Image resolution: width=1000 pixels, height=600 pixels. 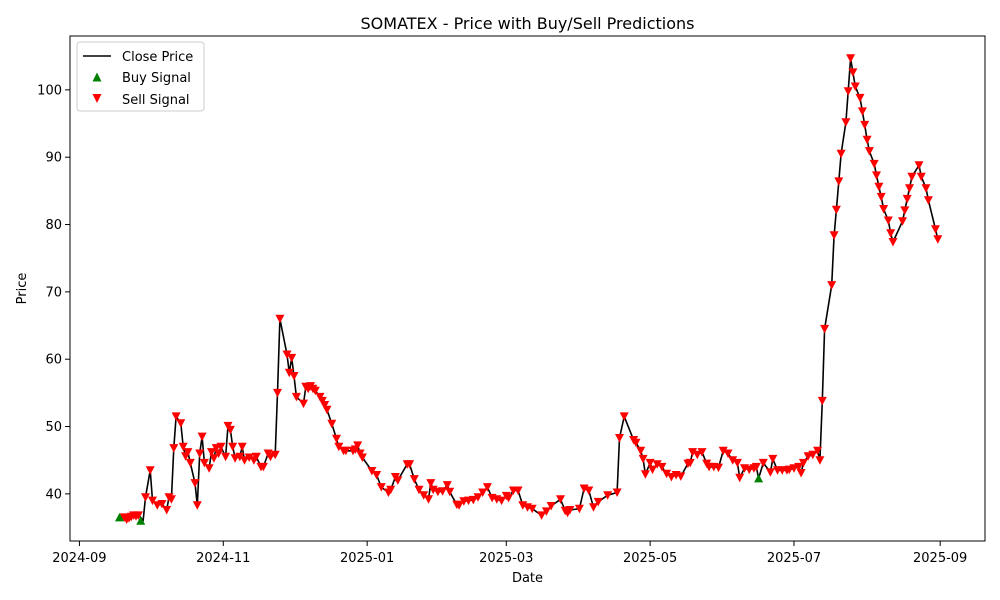 What do you see at coordinates (140, 76) in the screenshot?
I see `legend-box` at bounding box center [140, 76].